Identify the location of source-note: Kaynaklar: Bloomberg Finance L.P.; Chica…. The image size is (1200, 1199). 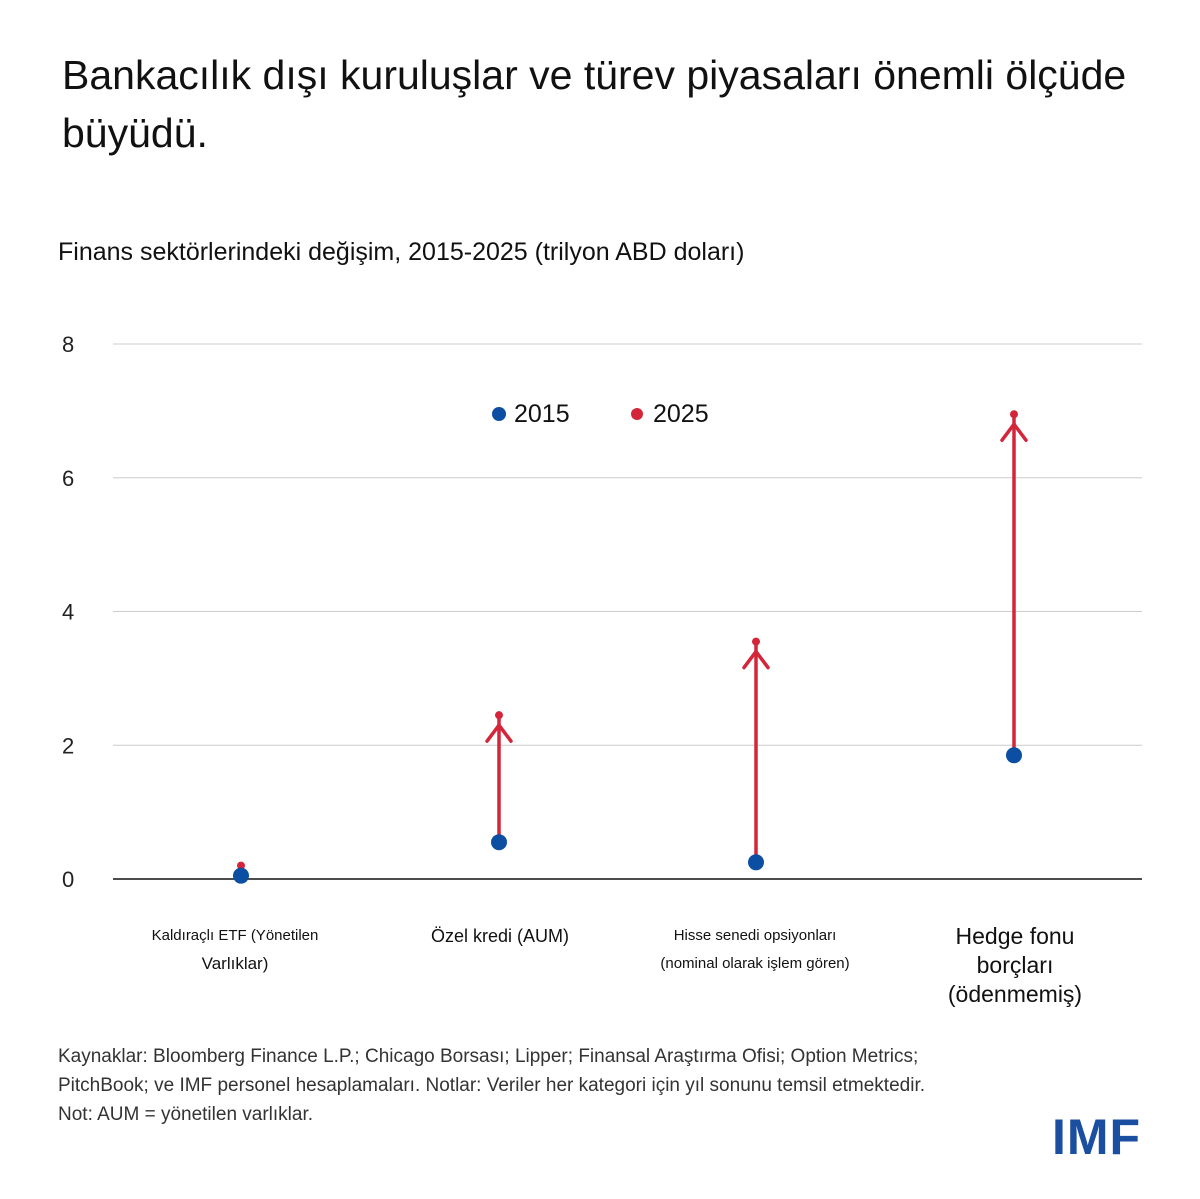
(491, 1085).